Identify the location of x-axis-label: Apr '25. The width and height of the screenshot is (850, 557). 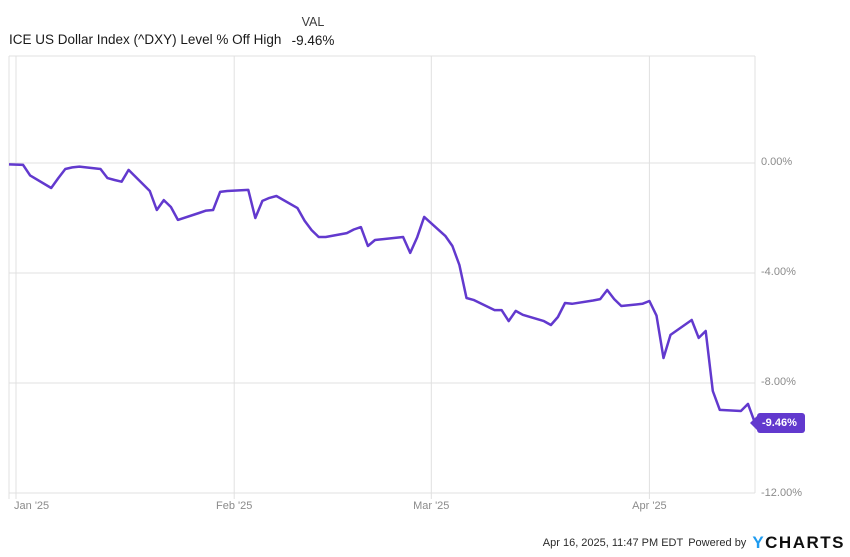
(649, 506).